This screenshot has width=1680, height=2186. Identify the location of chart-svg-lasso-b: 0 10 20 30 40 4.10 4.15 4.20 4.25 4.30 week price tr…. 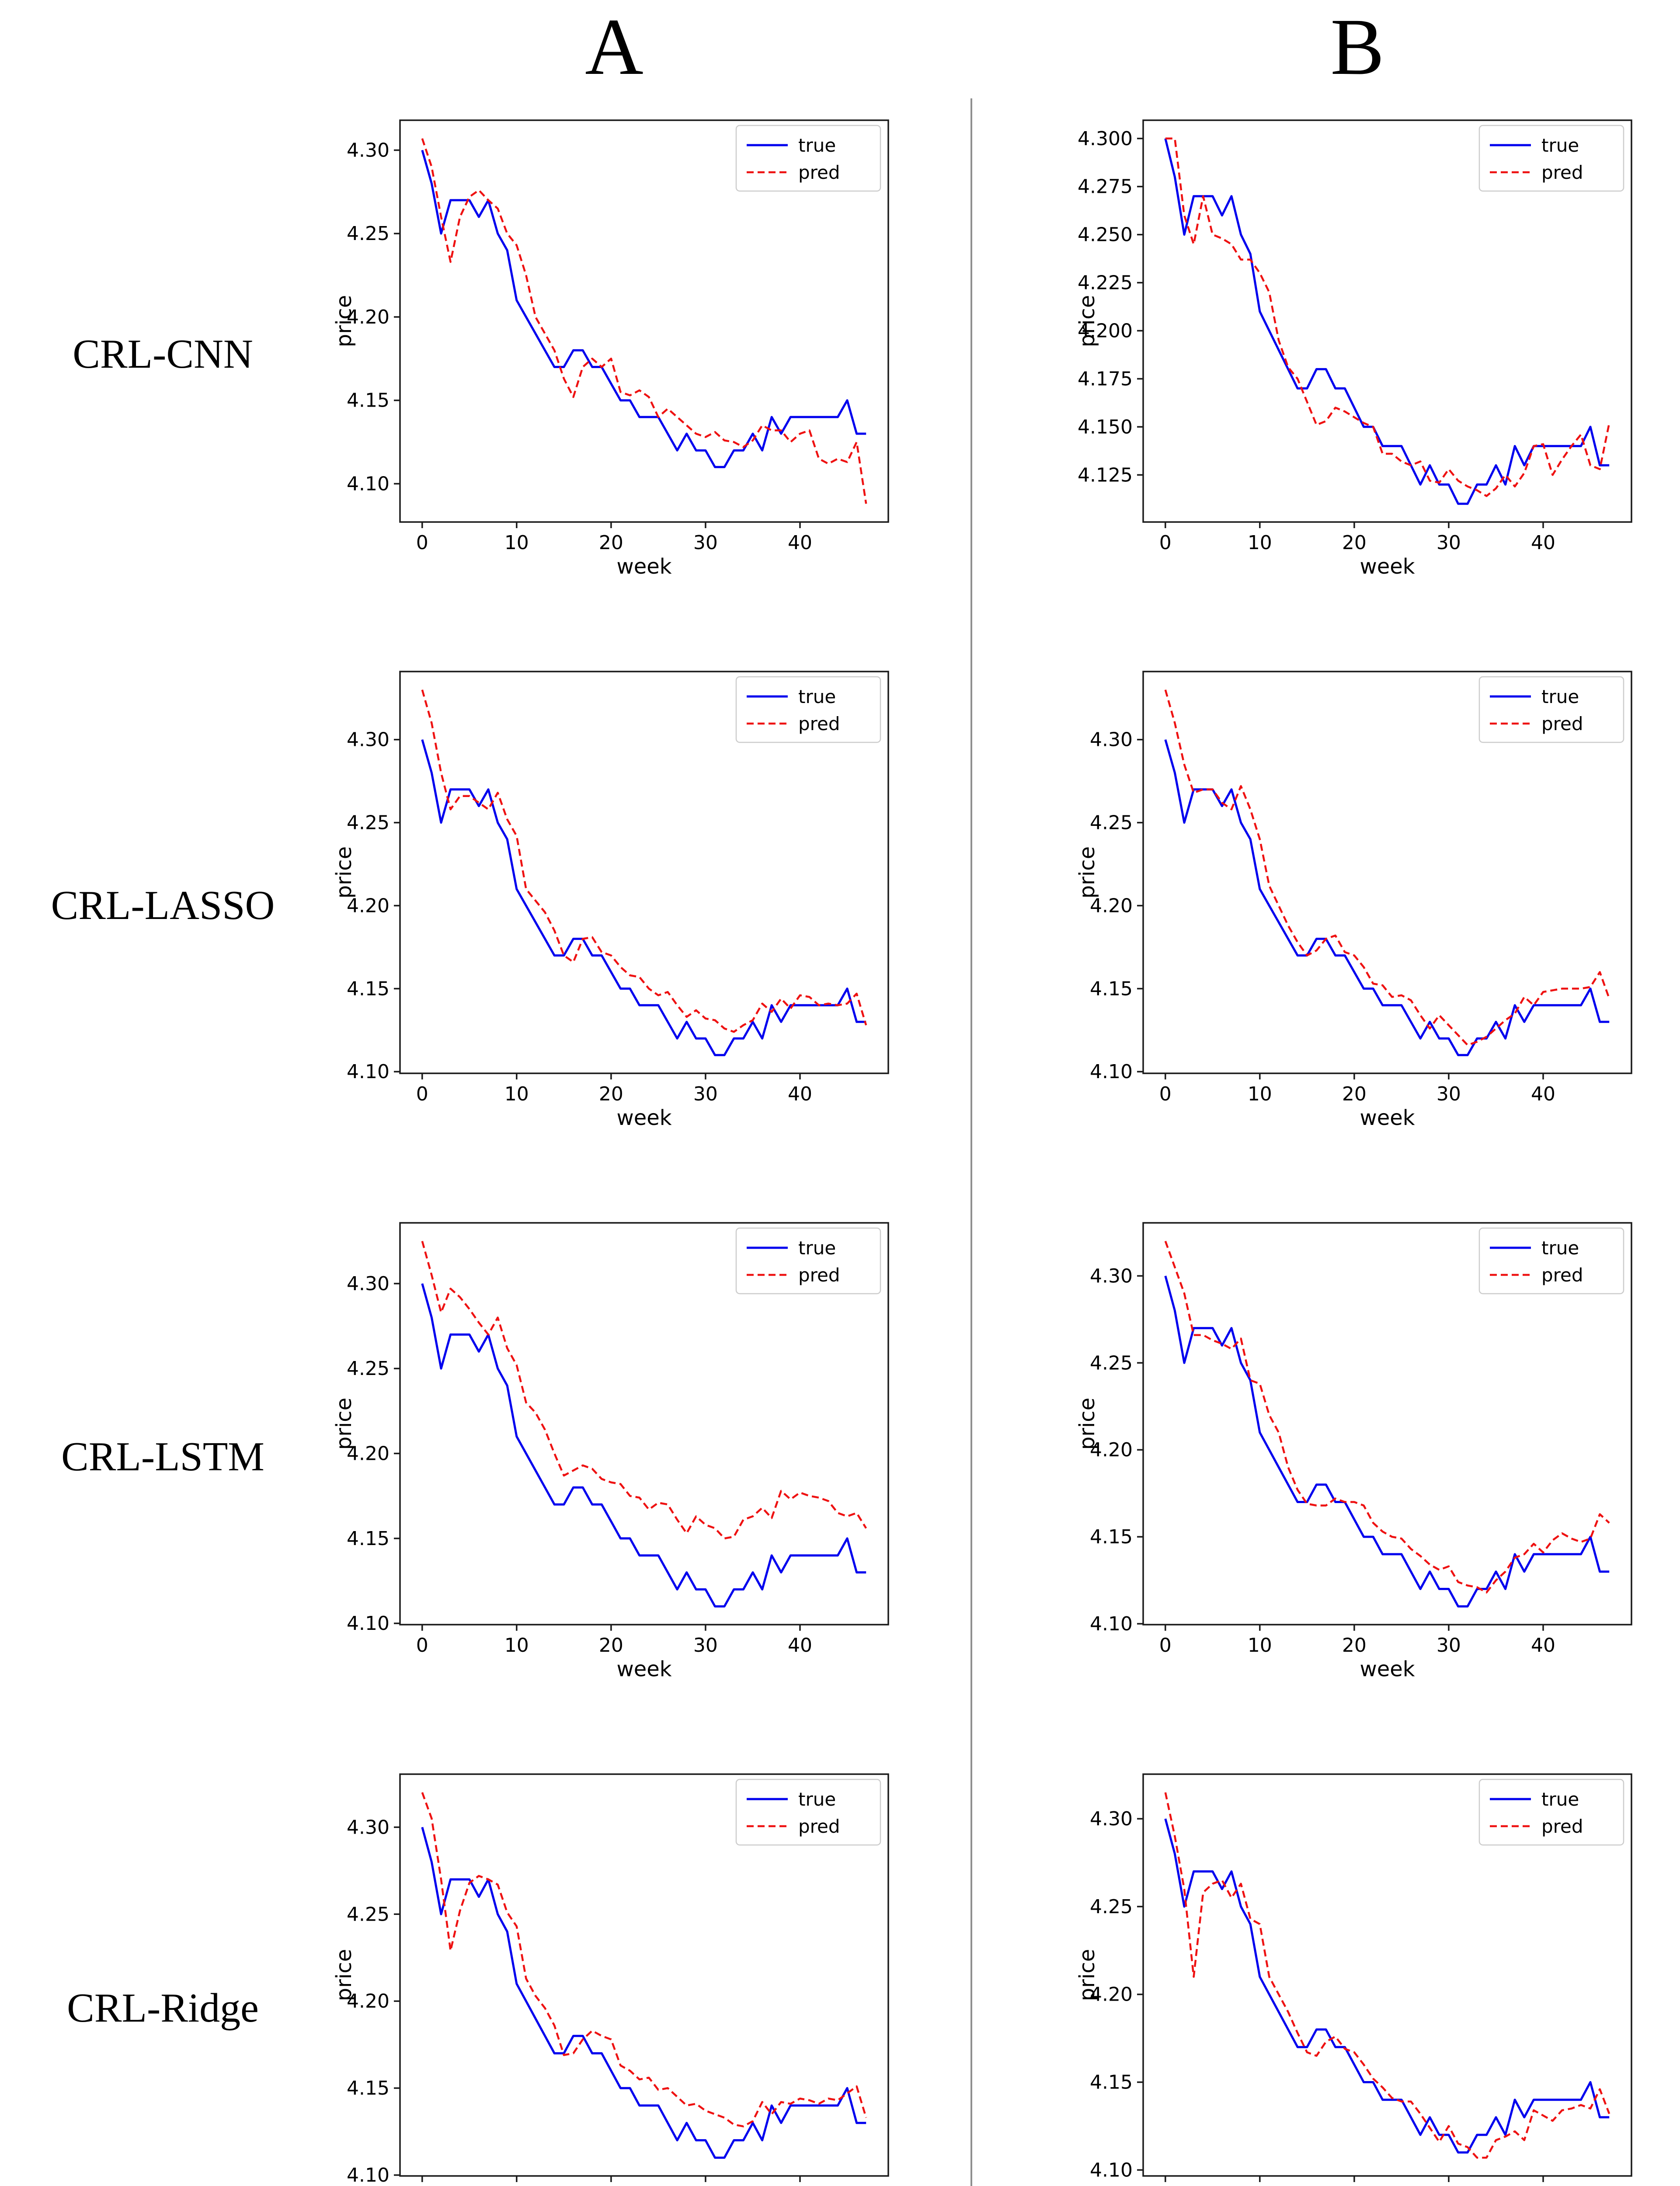
(1353, 900).